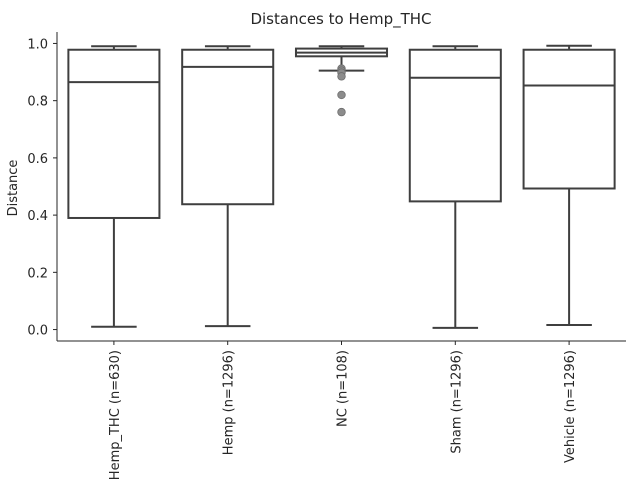 This screenshot has height=480, width=640. I want to click on x-tick-label: Sham (n=1296), so click(456, 402).